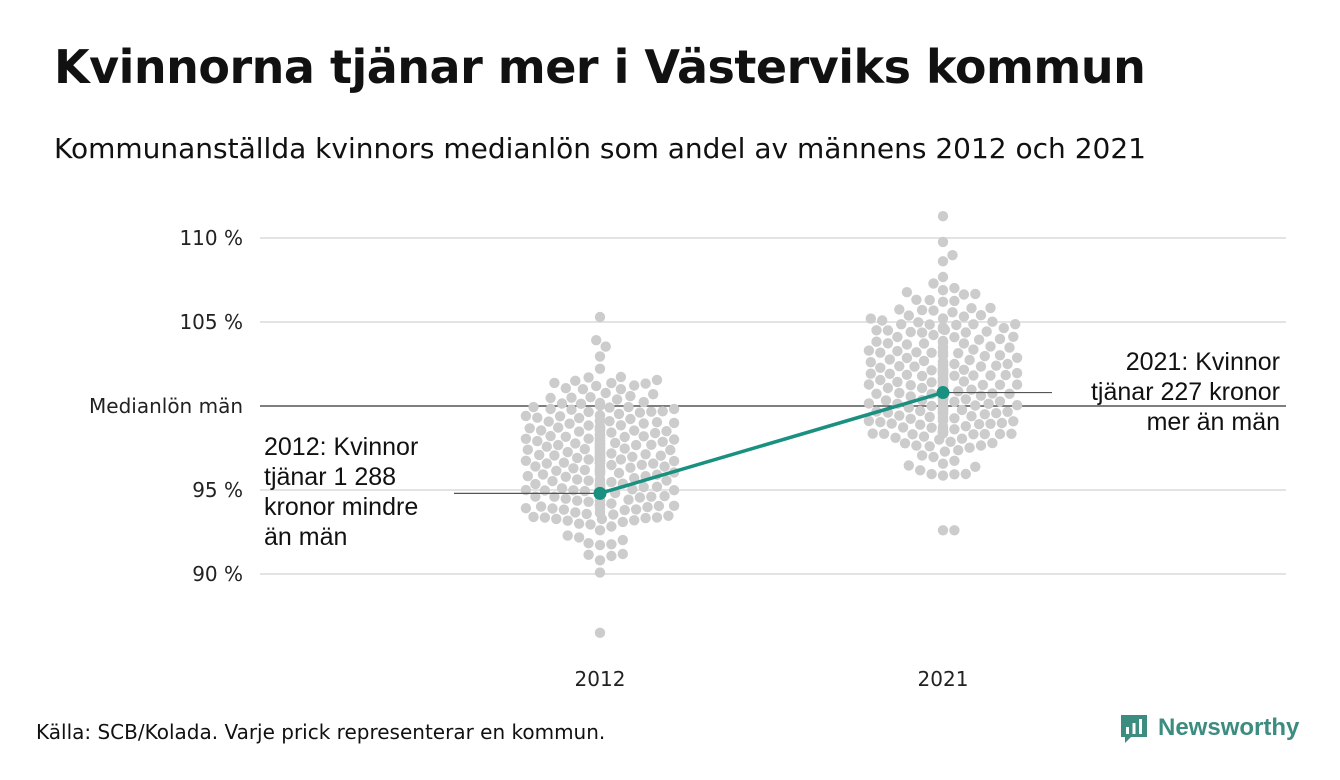 Image resolution: width=1340 pixels, height=780 pixels. Describe the element at coordinates (1208, 728) in the screenshot. I see `brand-logo: Newsworthy` at that location.